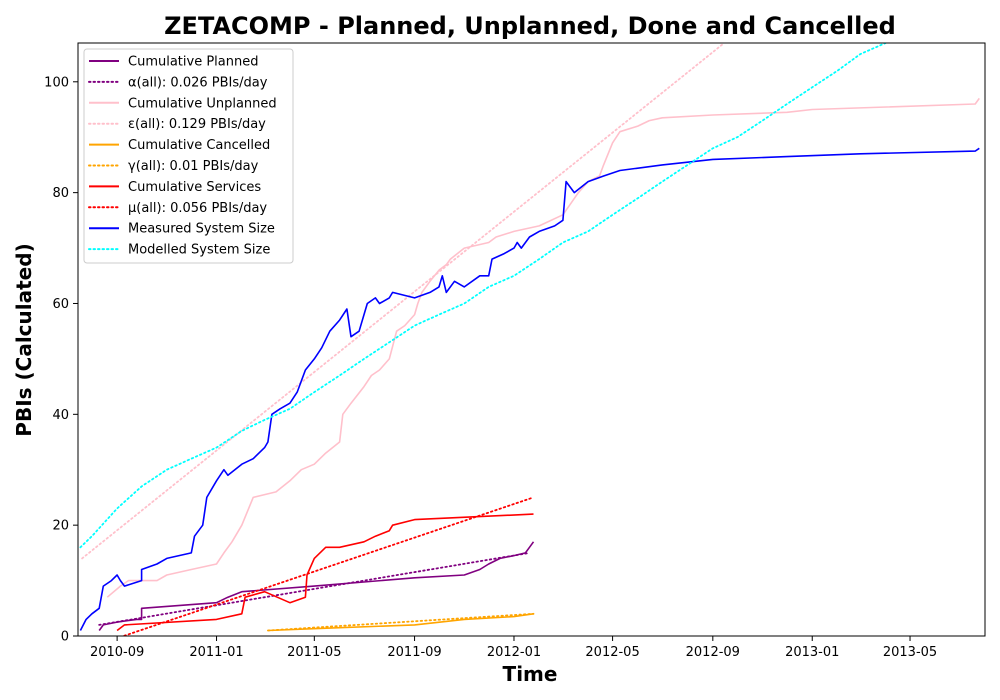 The height and width of the screenshot is (700, 1000). Describe the element at coordinates (812, 652) in the screenshot. I see `x-tick-label: 2013-01` at that location.